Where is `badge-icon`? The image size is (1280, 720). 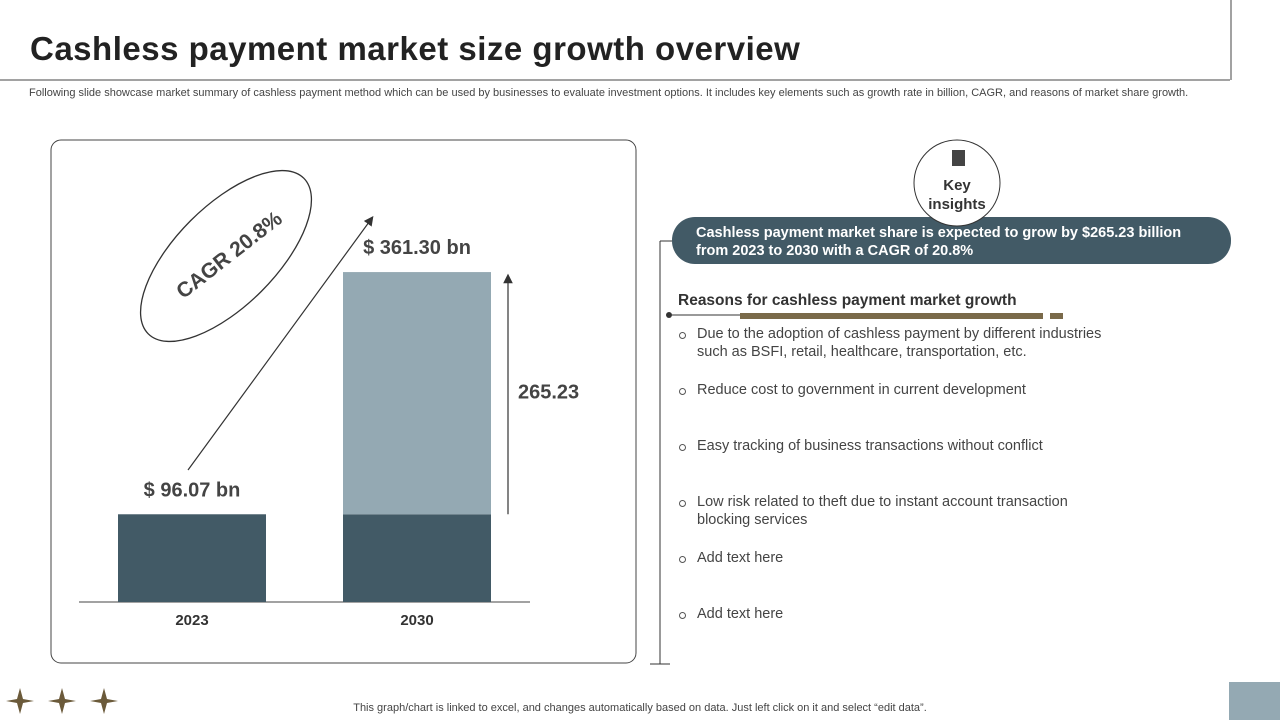
badge-icon is located at coordinates (958, 158).